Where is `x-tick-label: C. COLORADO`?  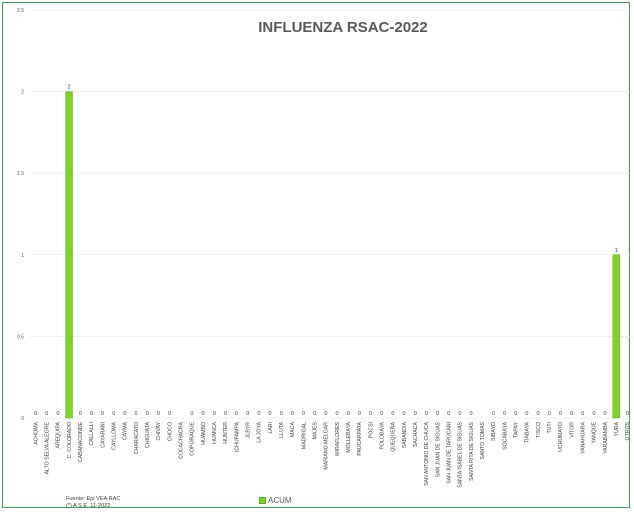 x-tick-label: C. COLORADO is located at coordinates (70, 440).